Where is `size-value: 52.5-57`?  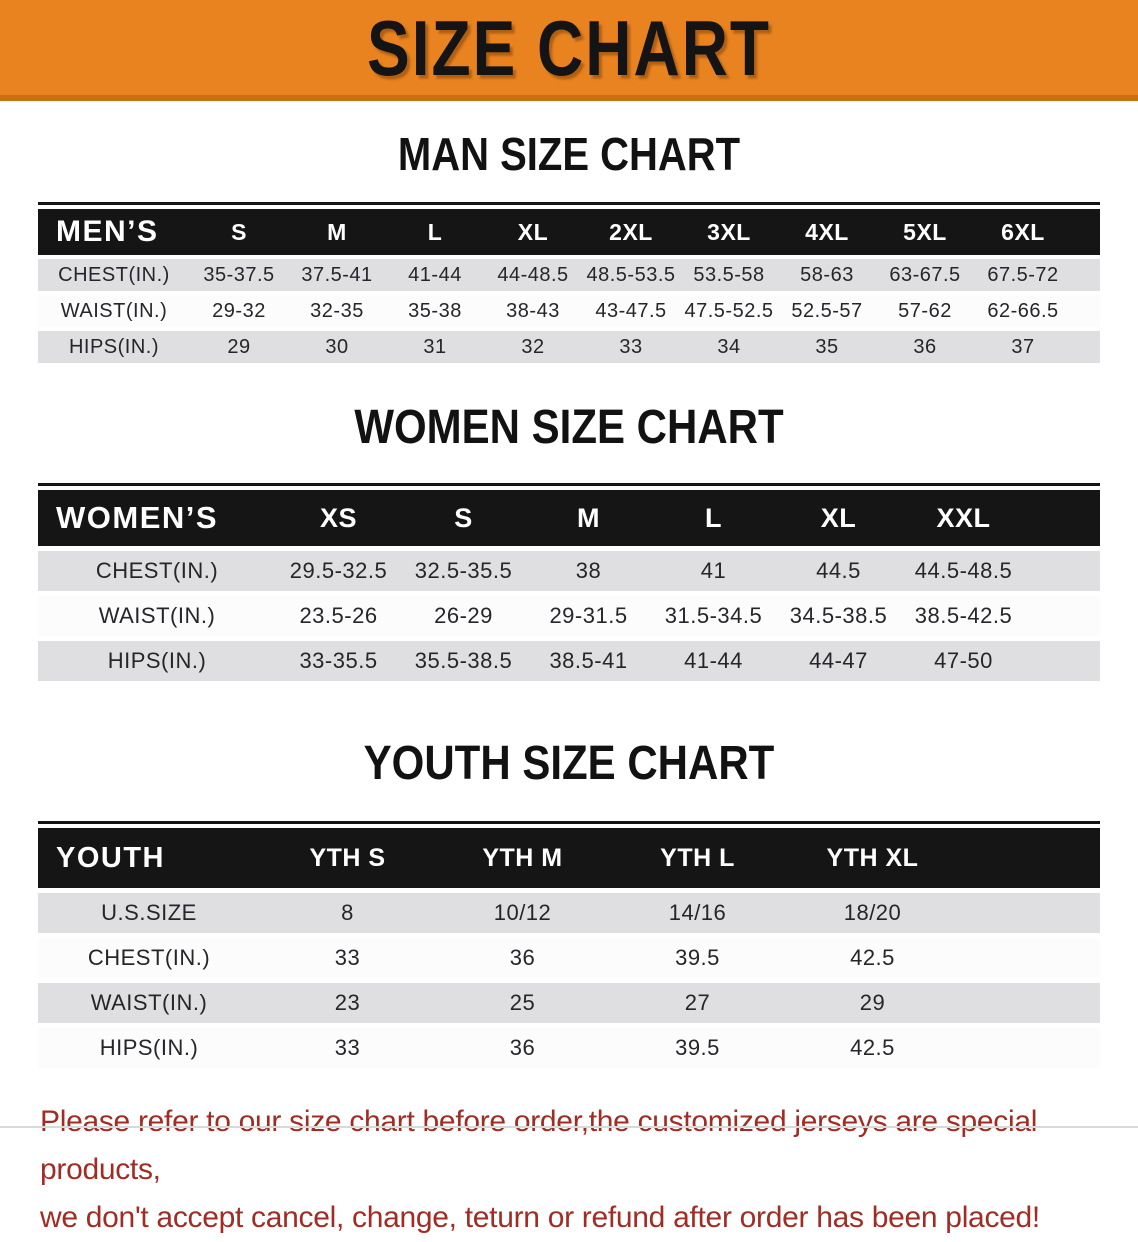
size-value: 52.5-57 is located at coordinates (827, 310).